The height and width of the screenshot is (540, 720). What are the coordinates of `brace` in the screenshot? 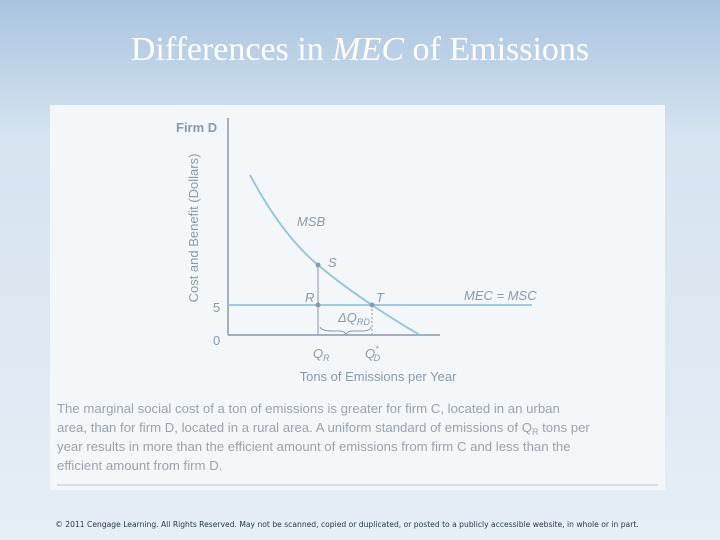 It's located at (345, 331).